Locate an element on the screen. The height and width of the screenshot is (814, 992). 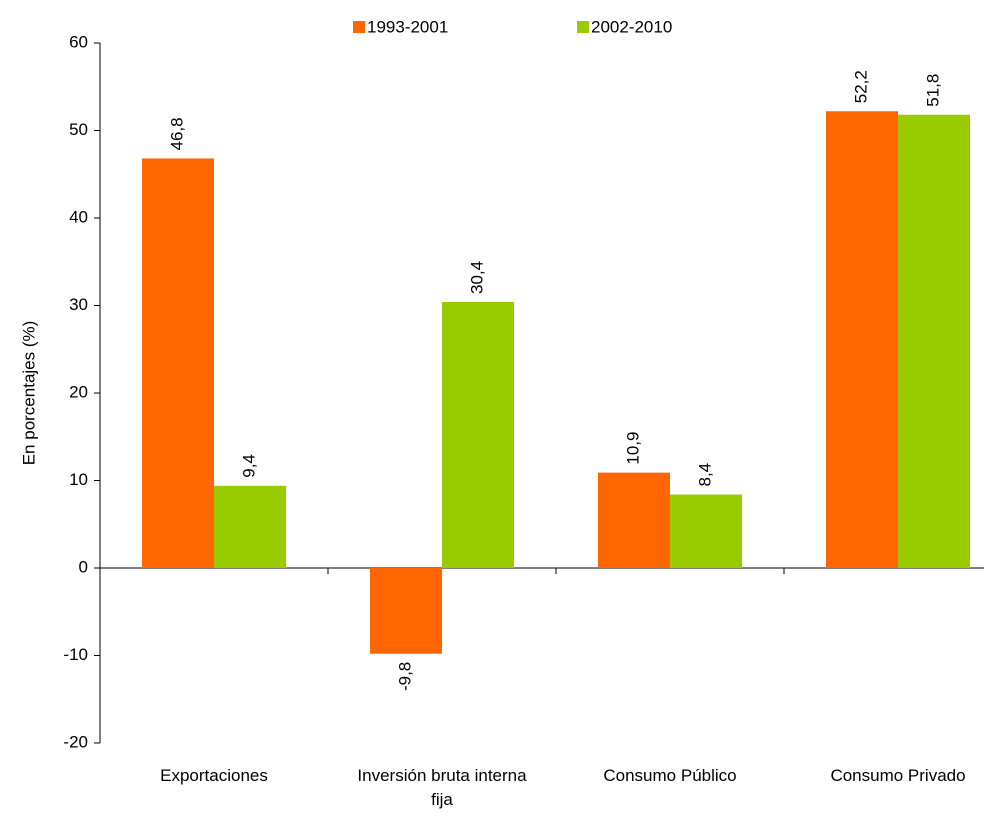
y-axis-label: En porcentajes (%) is located at coordinates (28, 393).